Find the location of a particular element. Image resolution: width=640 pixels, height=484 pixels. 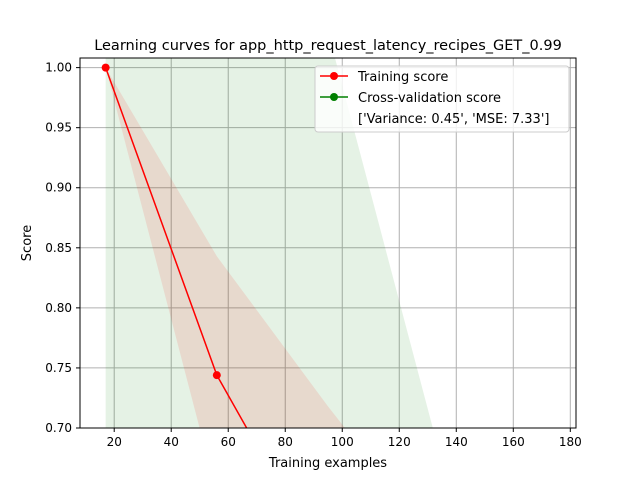

x-tick-label: 80 is located at coordinates (285, 442).